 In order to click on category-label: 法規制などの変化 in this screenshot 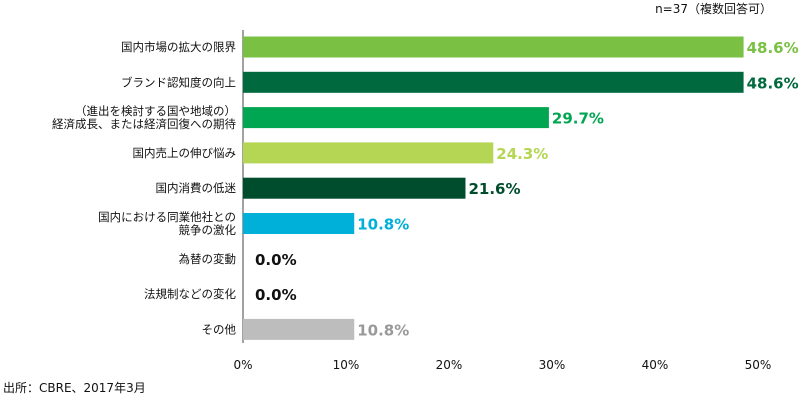, I will do `click(190, 294)`.